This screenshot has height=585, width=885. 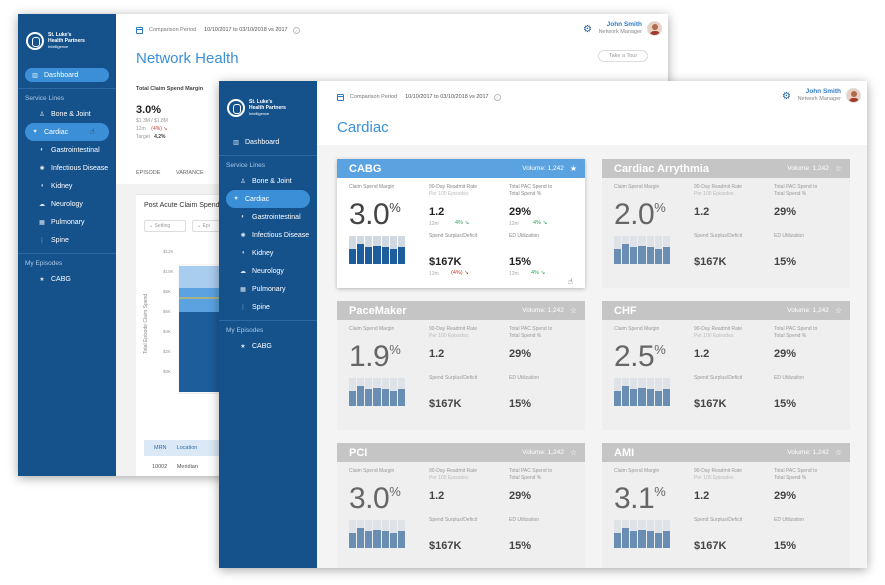 I want to click on col-location: Location, so click(x=187, y=448).